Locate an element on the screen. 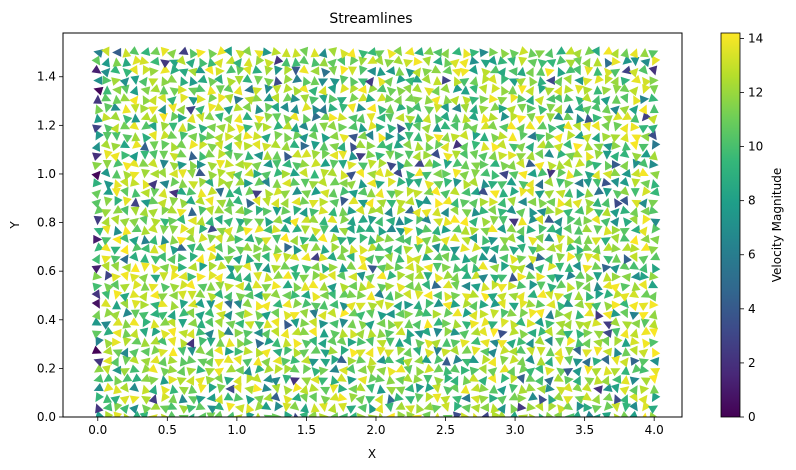 This screenshot has width=796, height=470. x-axis-label: X is located at coordinates (372, 454).